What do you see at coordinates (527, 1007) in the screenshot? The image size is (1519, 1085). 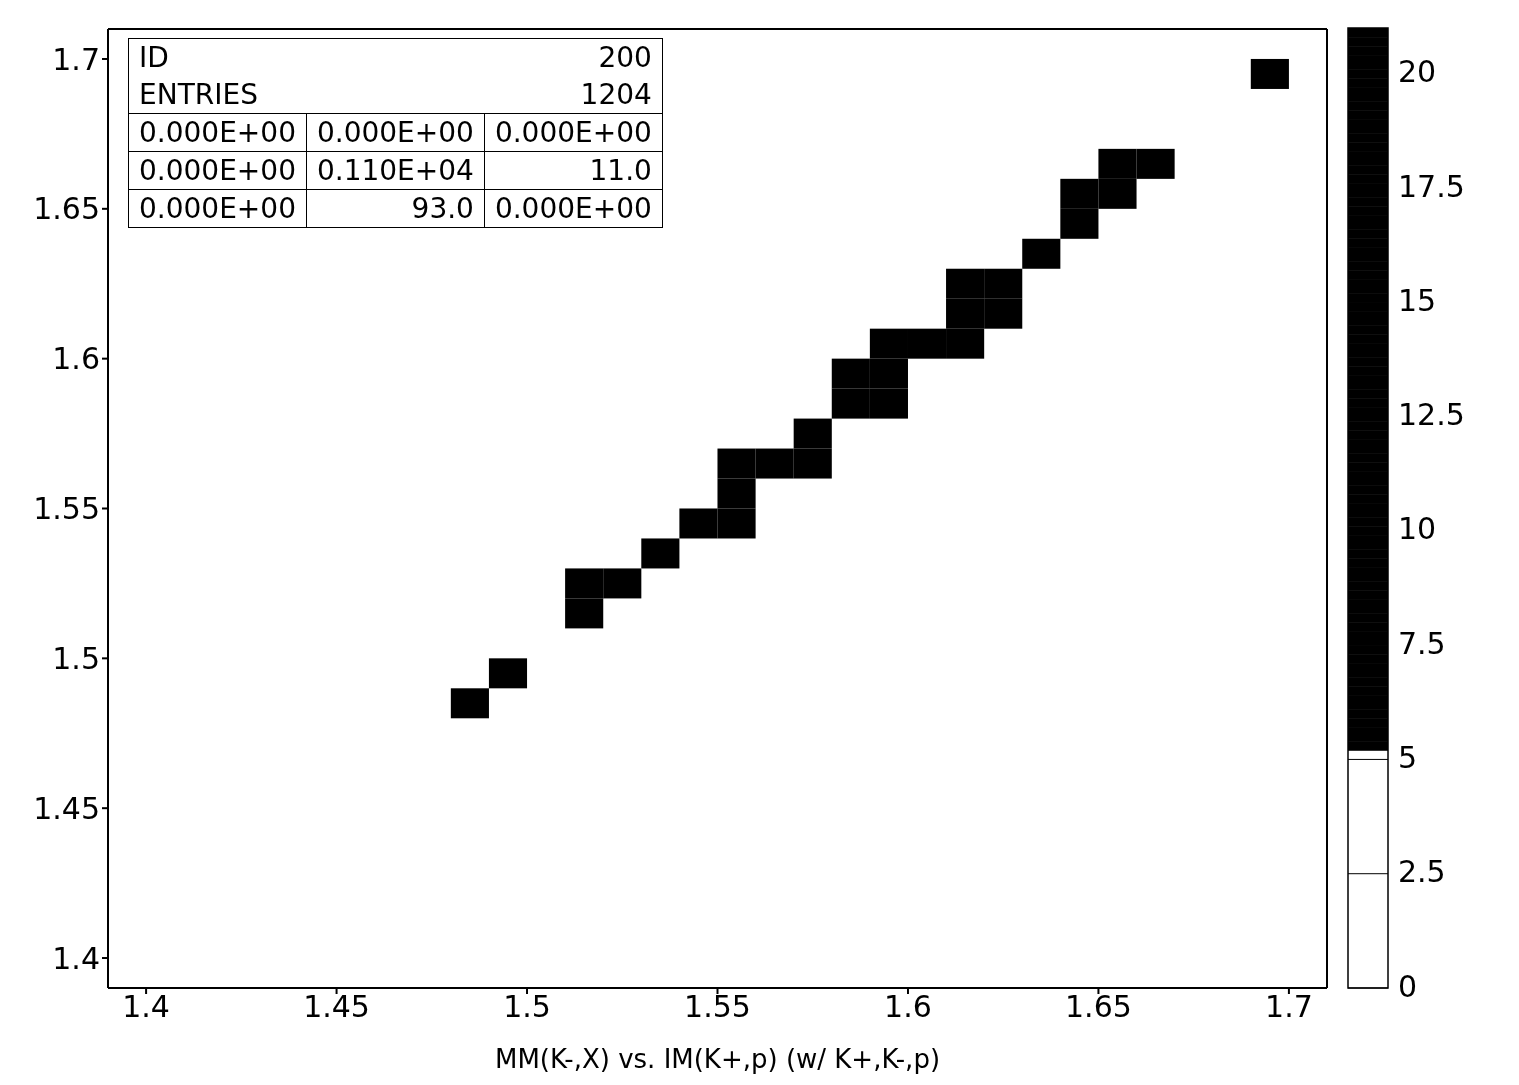 I see `x-tick-label: 1.5` at bounding box center [527, 1007].